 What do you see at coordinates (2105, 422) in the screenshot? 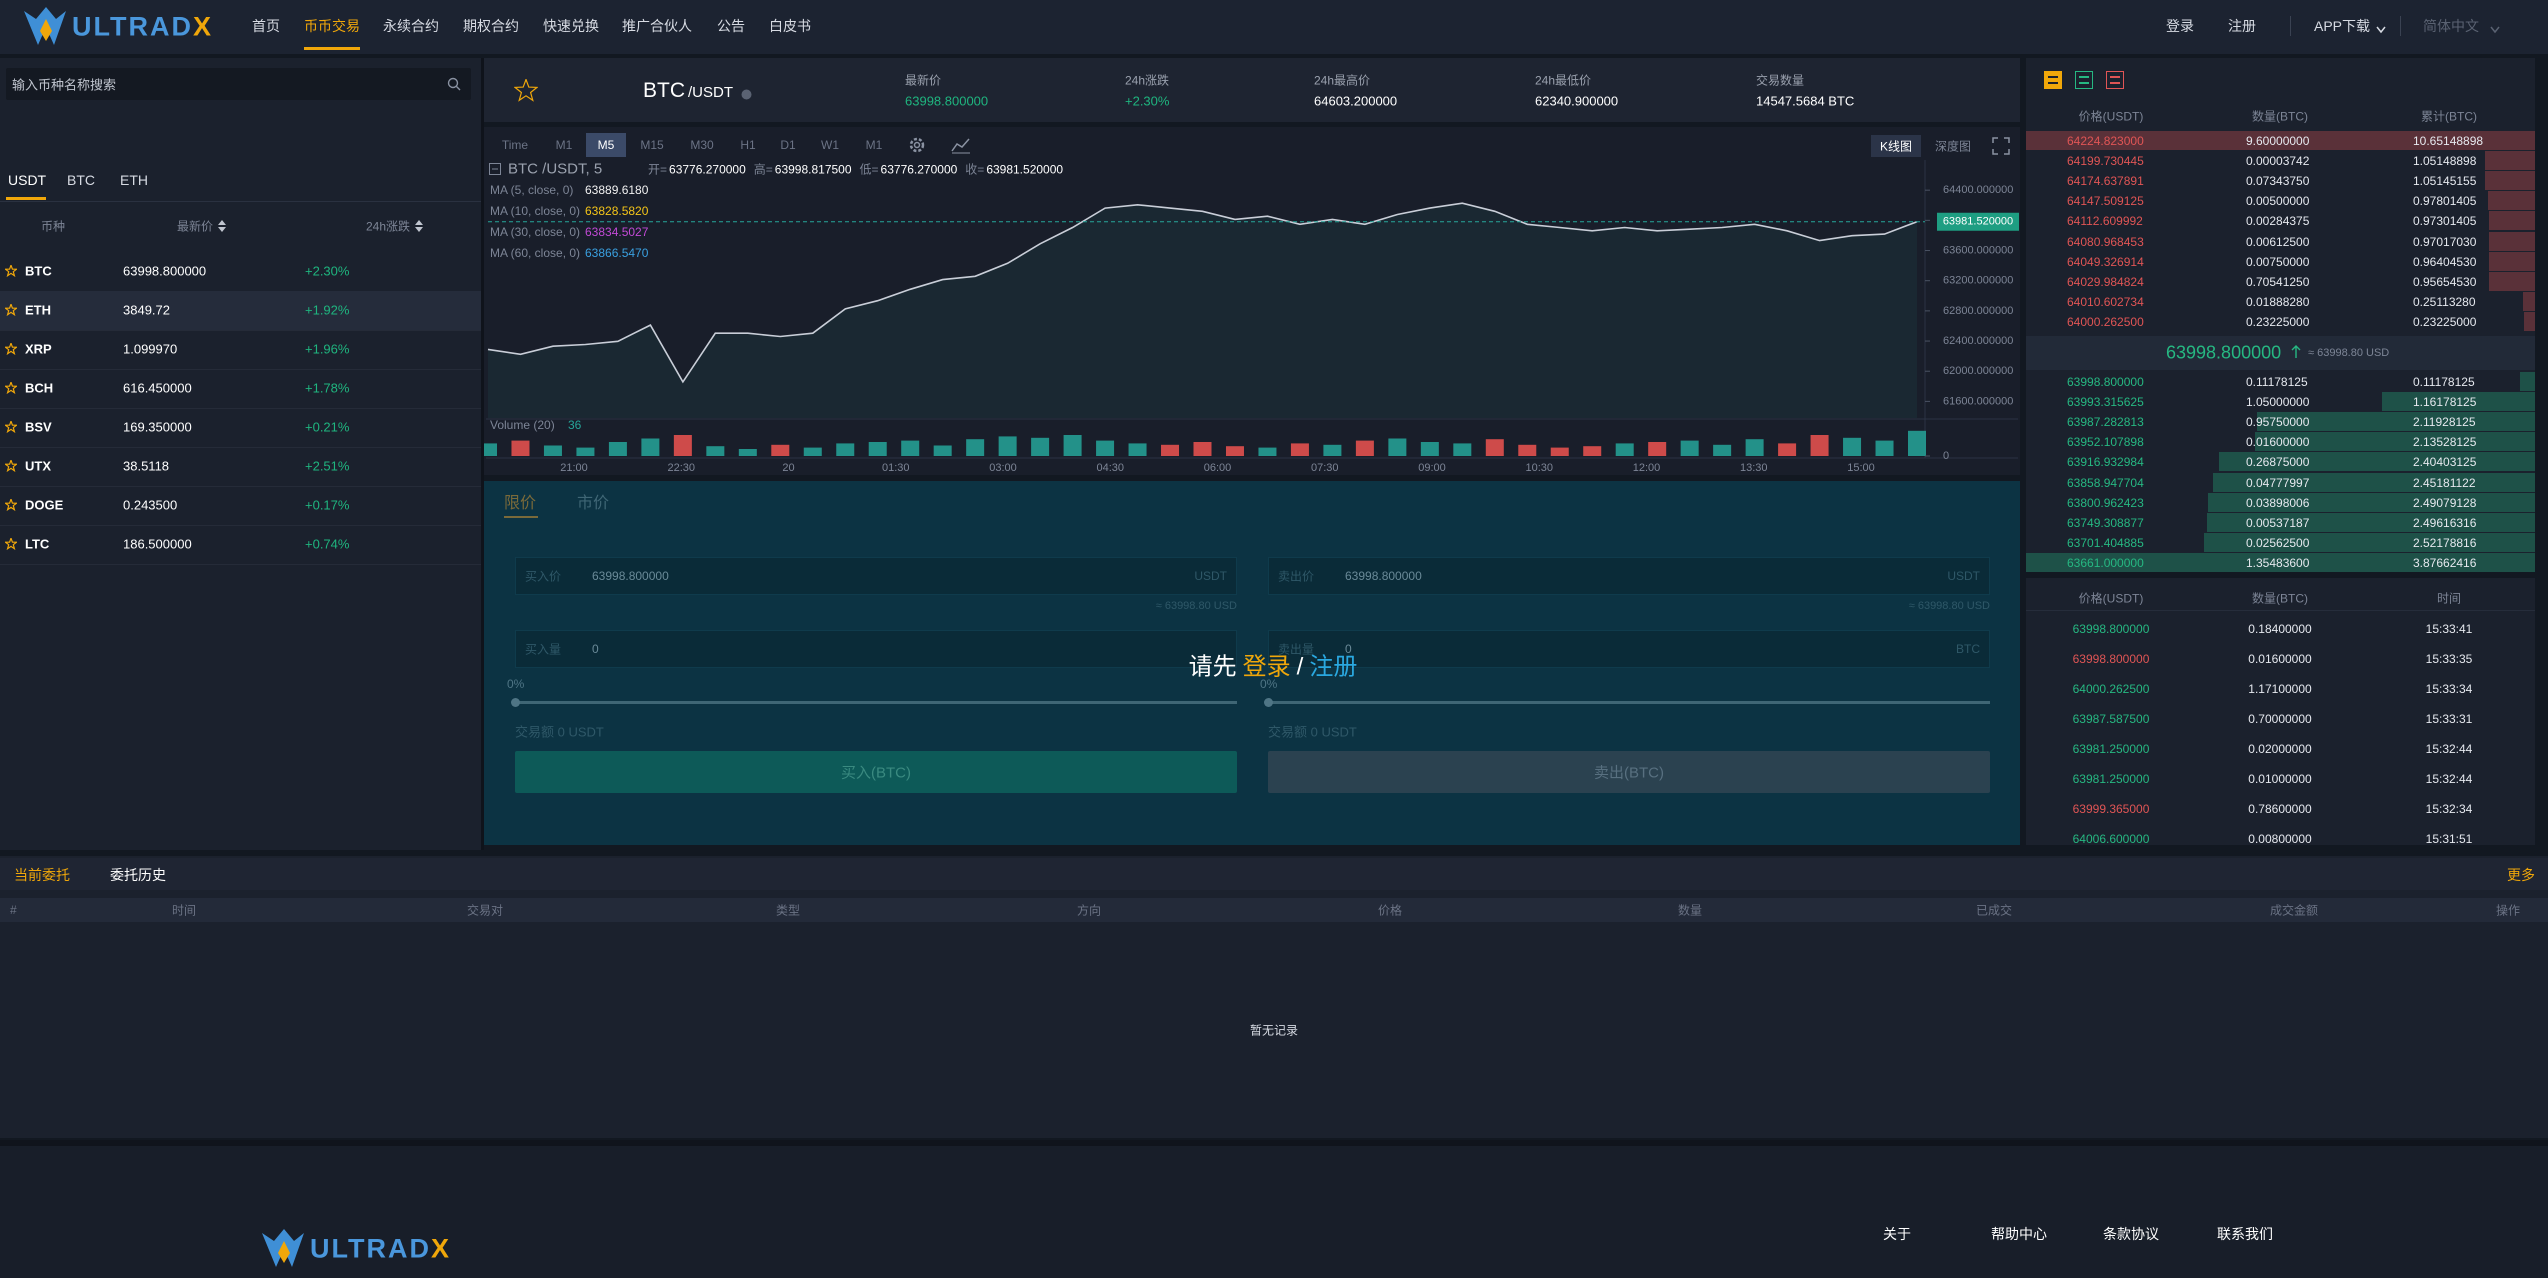
I see `book-price: 63987.282813` at bounding box center [2105, 422].